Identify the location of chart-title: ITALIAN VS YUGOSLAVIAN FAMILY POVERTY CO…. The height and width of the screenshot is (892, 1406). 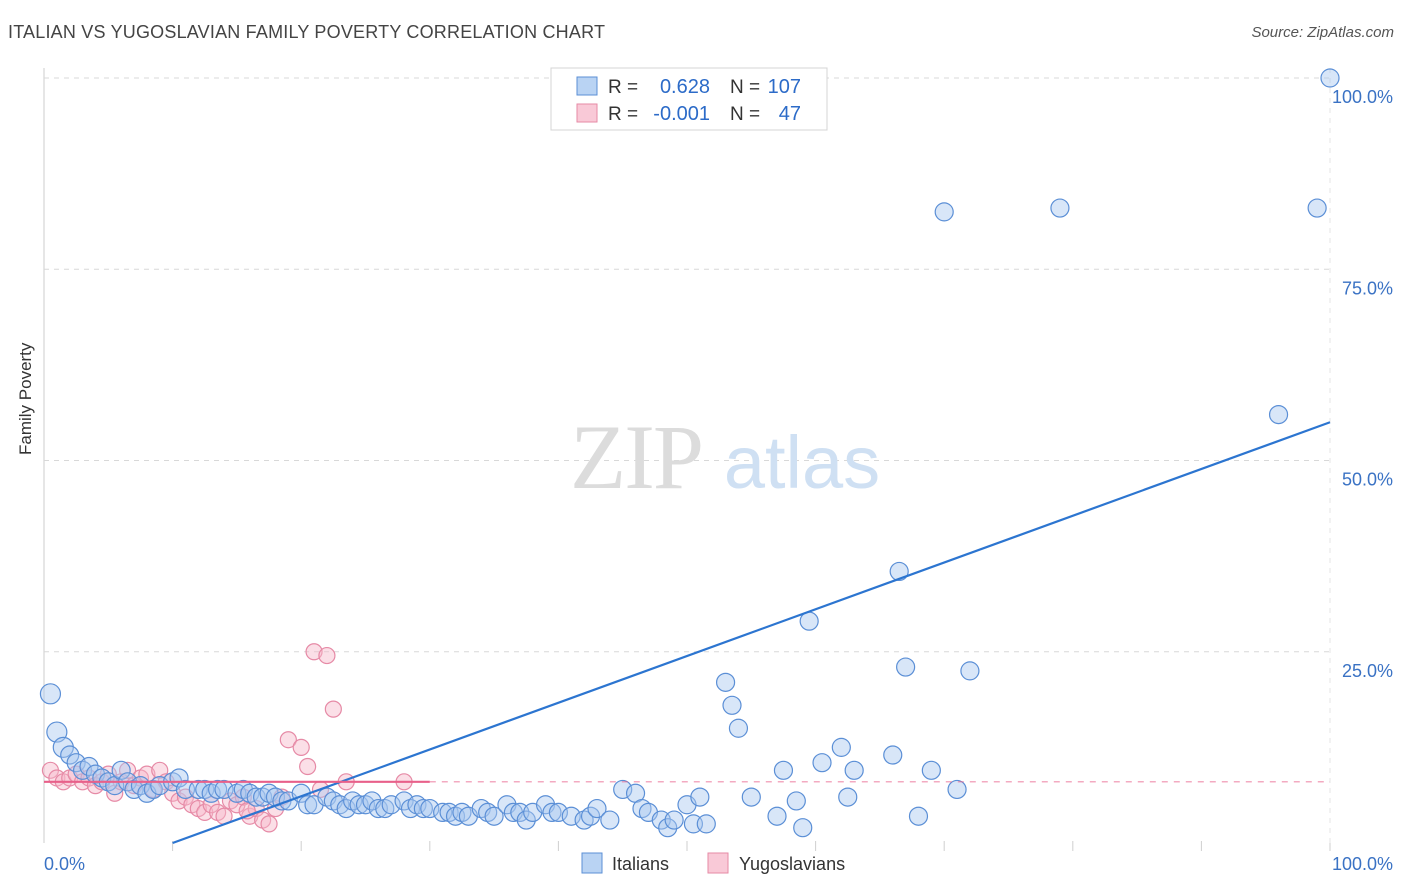
(307, 32).